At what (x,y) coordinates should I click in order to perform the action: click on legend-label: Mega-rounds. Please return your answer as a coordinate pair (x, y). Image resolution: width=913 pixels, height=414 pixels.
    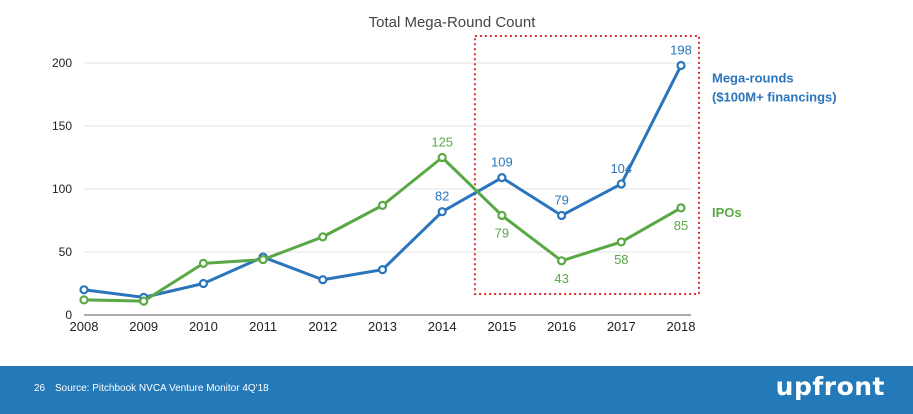
    Looking at the image, I should click on (753, 78).